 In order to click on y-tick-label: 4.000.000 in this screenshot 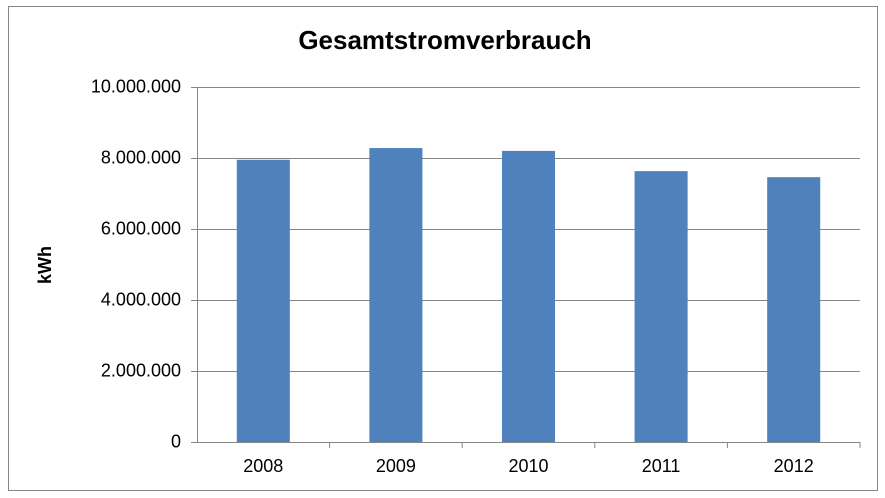, I will do `click(141, 299)`.